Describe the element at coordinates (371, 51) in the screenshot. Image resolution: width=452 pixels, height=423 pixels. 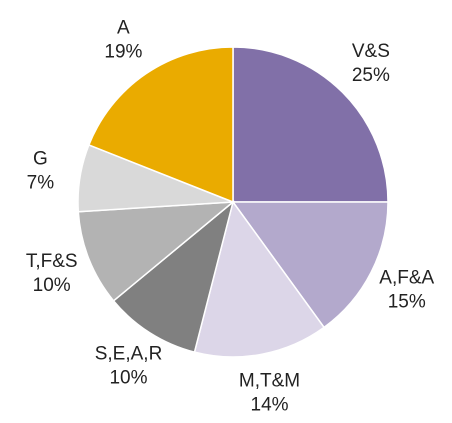
I see `slice-label: V&S` at that location.